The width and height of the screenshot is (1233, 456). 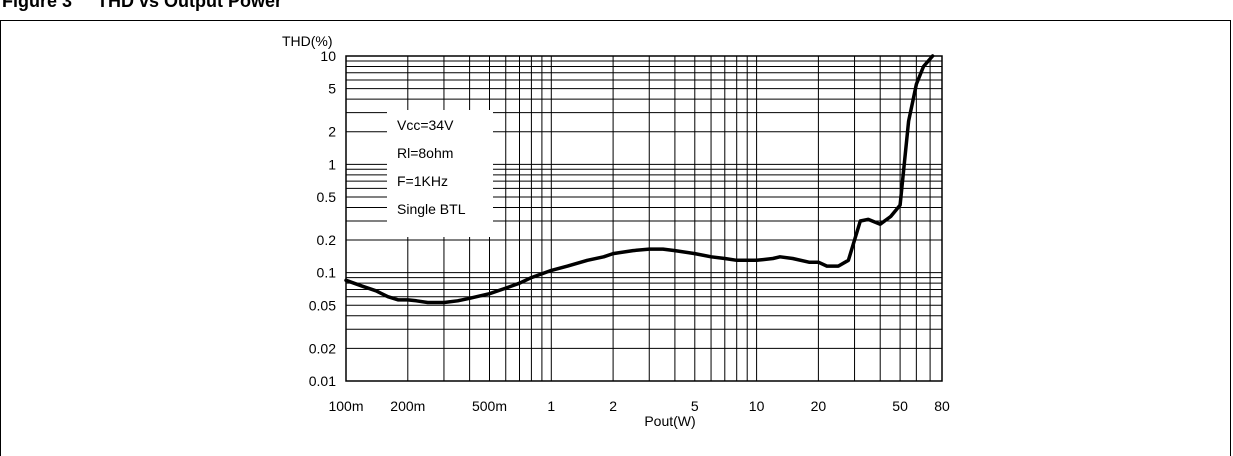 I want to click on y-tick-label-0: 10, so click(x=328, y=56).